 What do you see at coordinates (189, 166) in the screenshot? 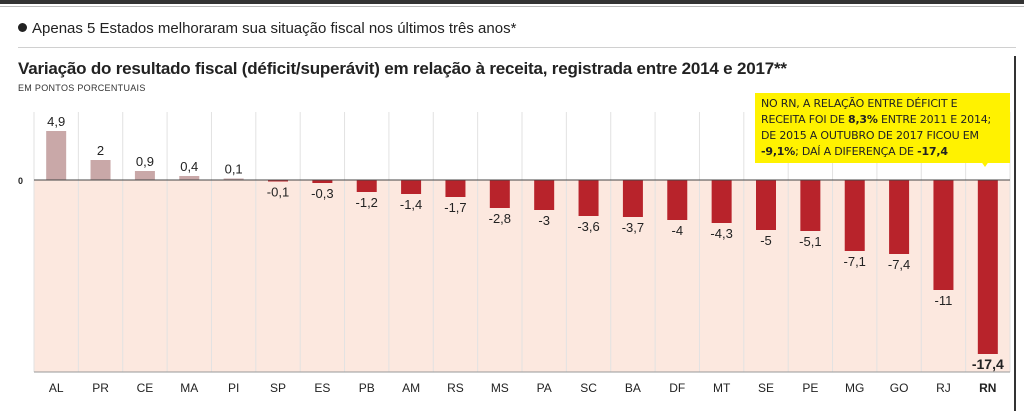
I see `data-label-ma: 0,4` at bounding box center [189, 166].